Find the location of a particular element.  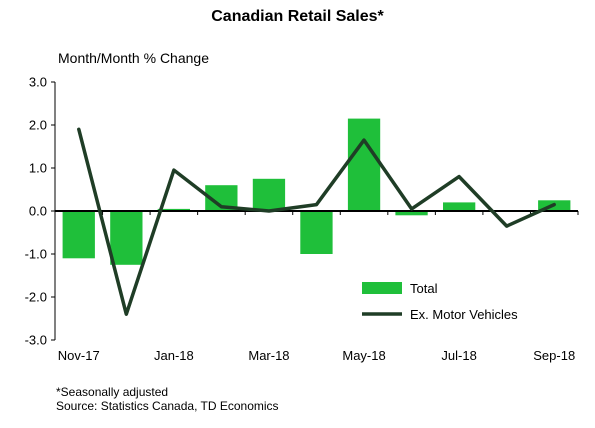

y-tick-label: 0.0 is located at coordinates (38, 211).